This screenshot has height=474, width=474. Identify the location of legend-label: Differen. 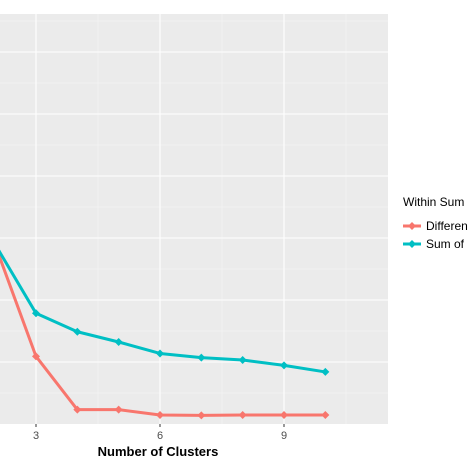
(447, 226).